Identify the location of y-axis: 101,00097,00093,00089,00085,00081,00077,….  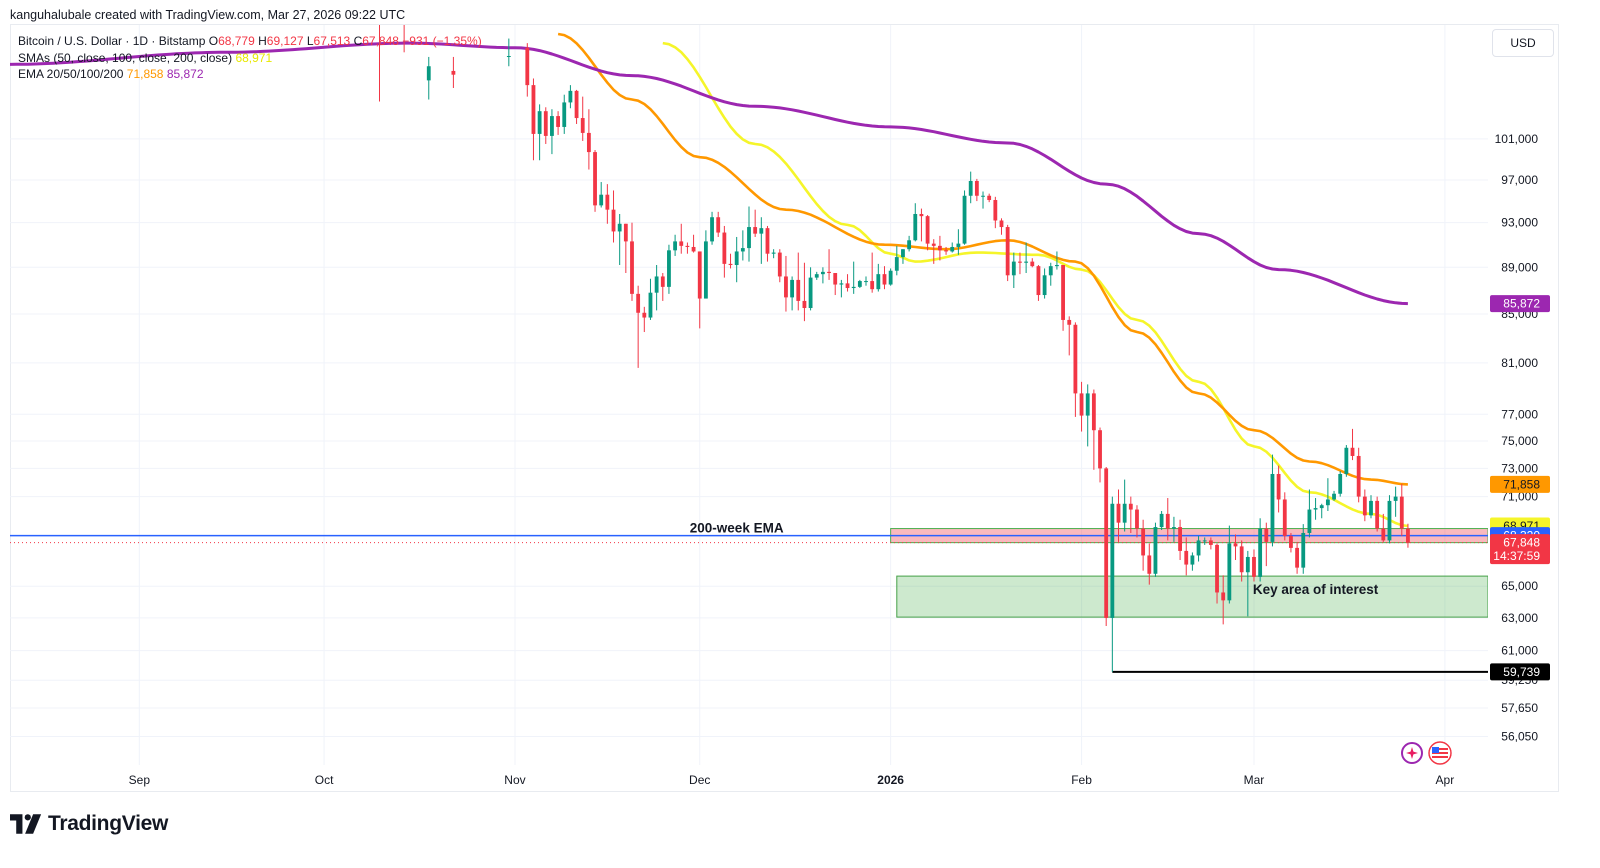
(1517, 438).